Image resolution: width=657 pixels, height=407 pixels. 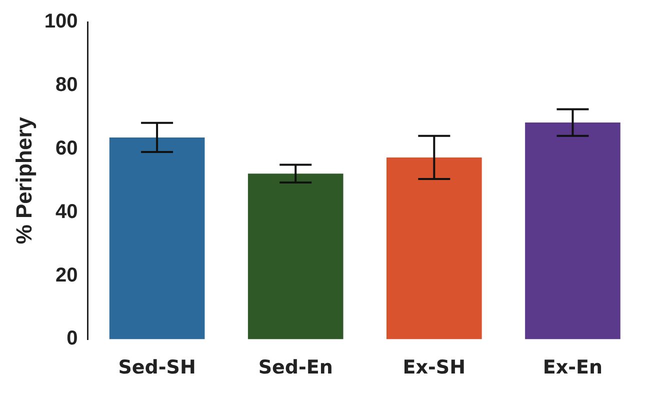 What do you see at coordinates (434, 367) in the screenshot?
I see `x-tick-label: Ex-SH` at bounding box center [434, 367].